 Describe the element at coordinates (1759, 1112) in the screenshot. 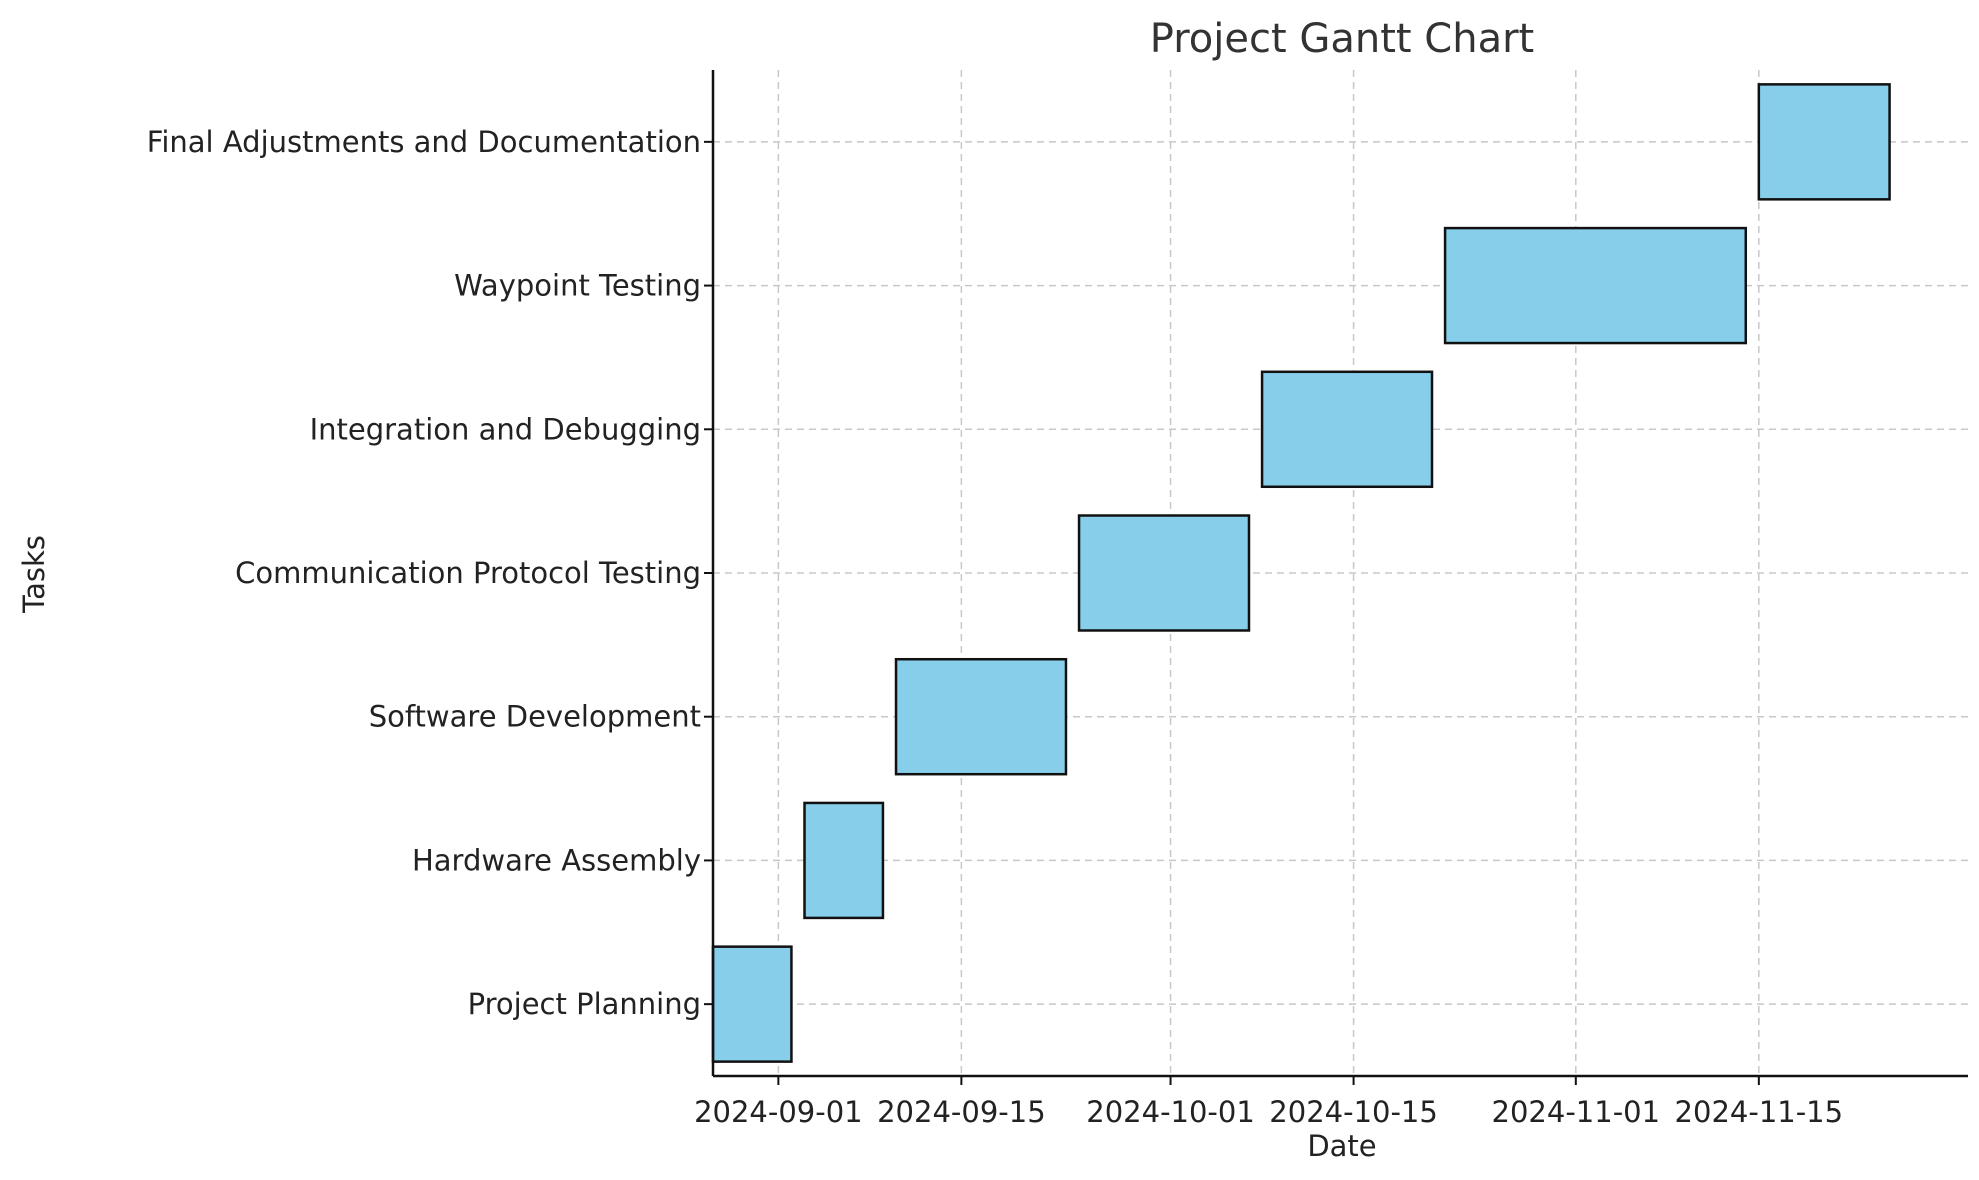

I see `x-tick-label: 2024-11-15` at that location.